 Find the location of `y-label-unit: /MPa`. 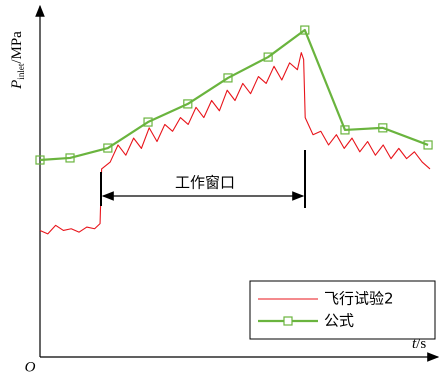

y-label-unit: /MPa is located at coordinates (17, 47).